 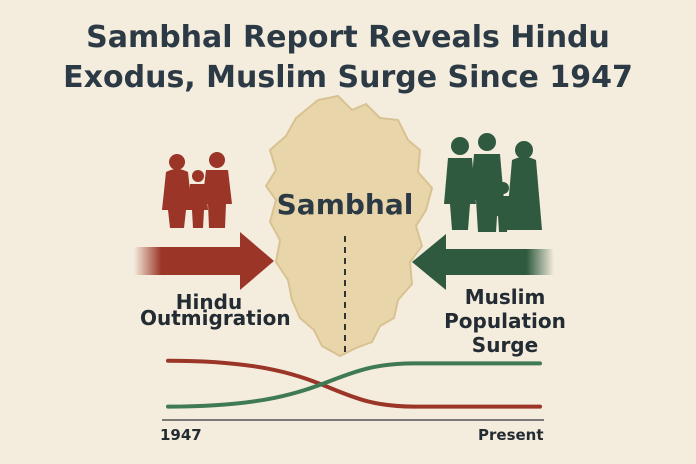 What do you see at coordinates (511, 435) in the screenshot?
I see `x-tick-end: Present` at bounding box center [511, 435].